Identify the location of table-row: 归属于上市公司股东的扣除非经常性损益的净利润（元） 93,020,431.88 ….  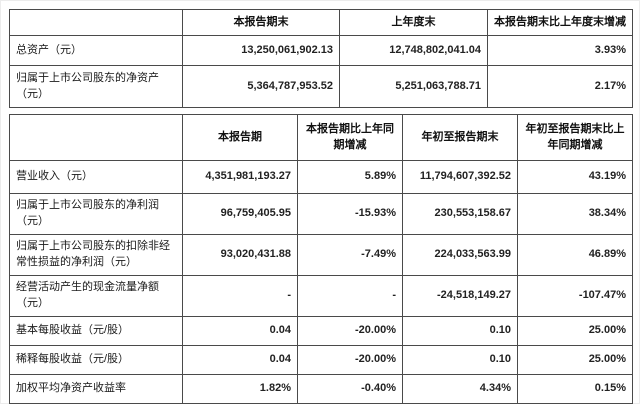
(321, 255).